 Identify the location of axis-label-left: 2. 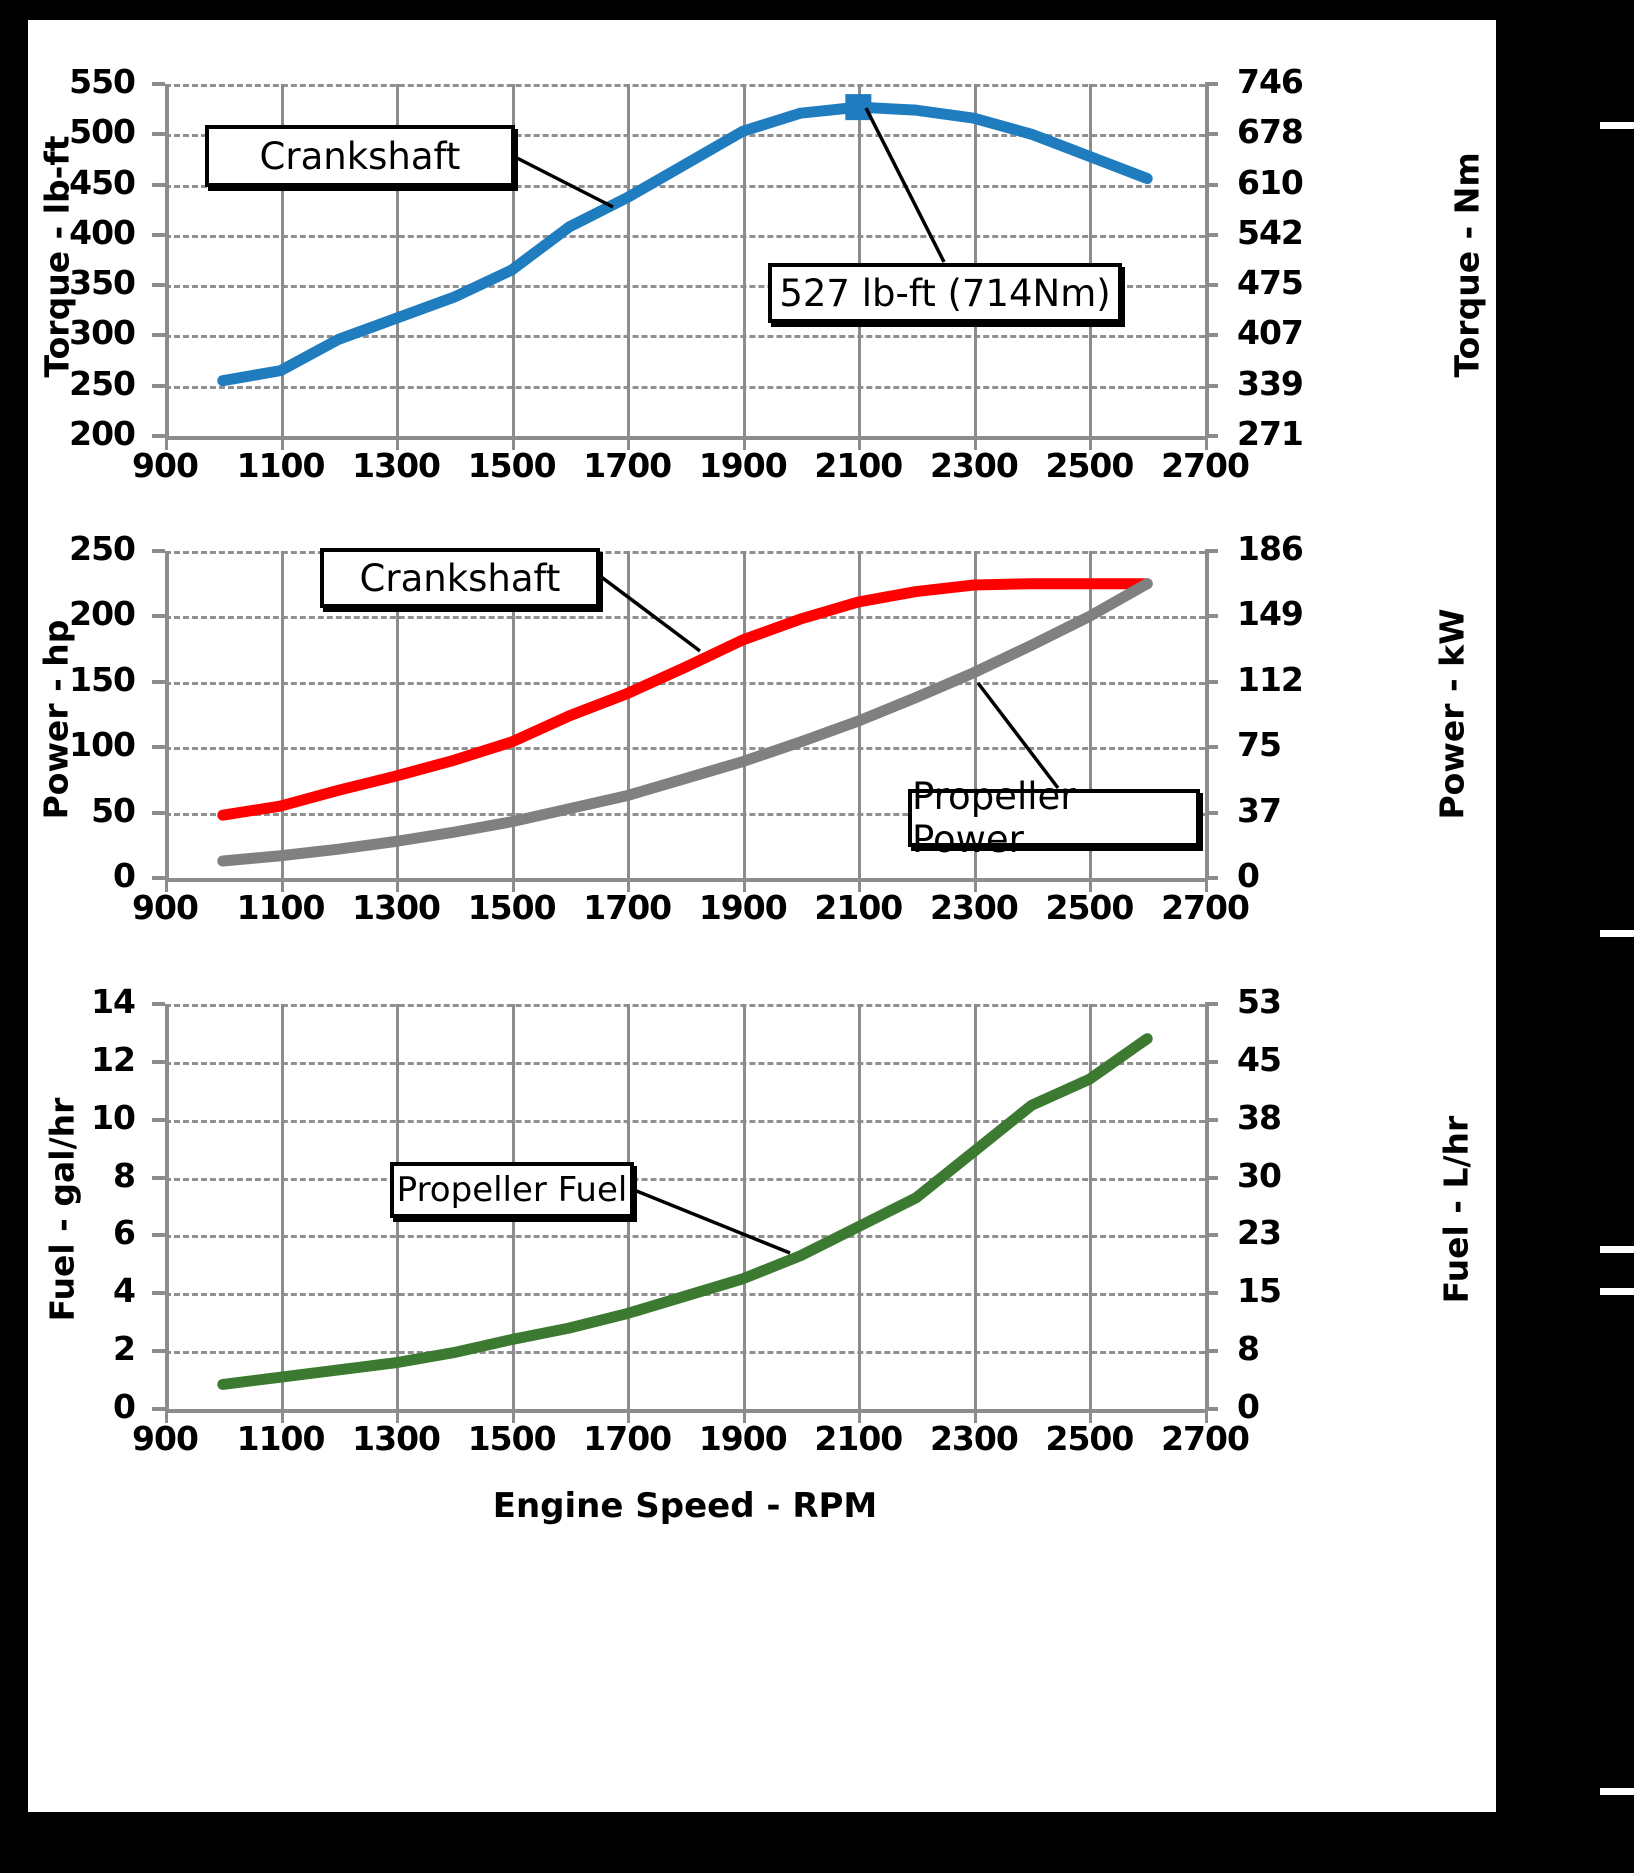
(124, 1349).